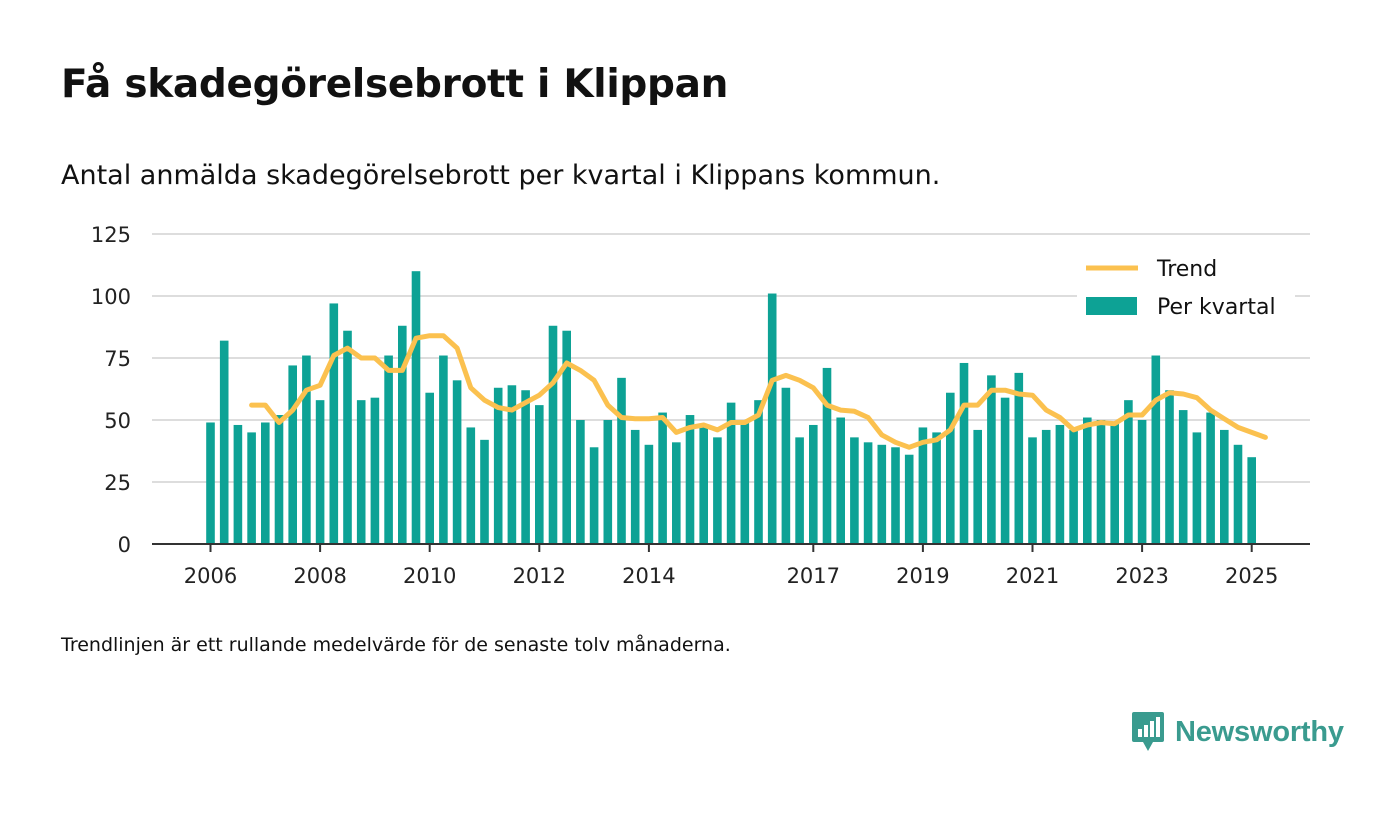  I want to click on brand-name: Newsworthy, so click(1259, 731).